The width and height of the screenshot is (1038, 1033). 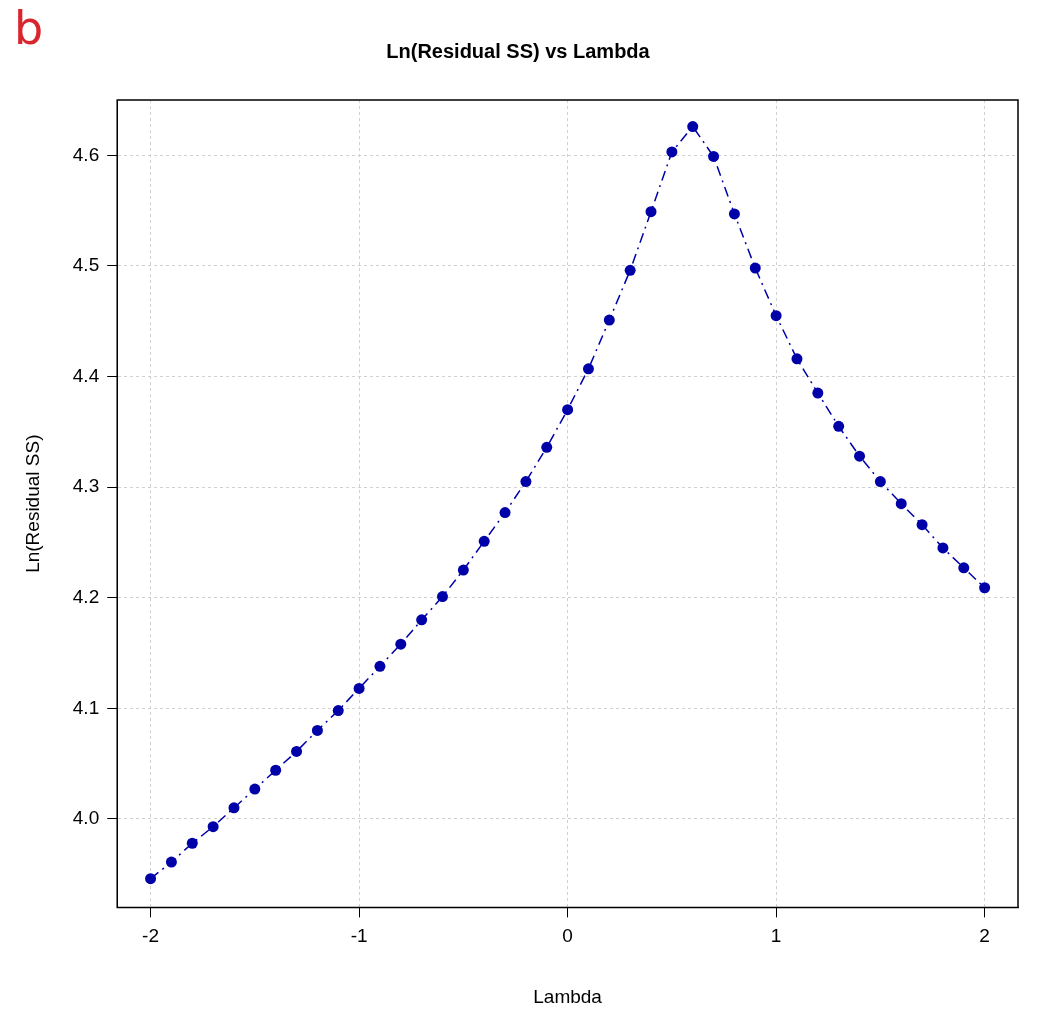 I want to click on y-axis-title: Ln(Residual SS), so click(x=32, y=503).